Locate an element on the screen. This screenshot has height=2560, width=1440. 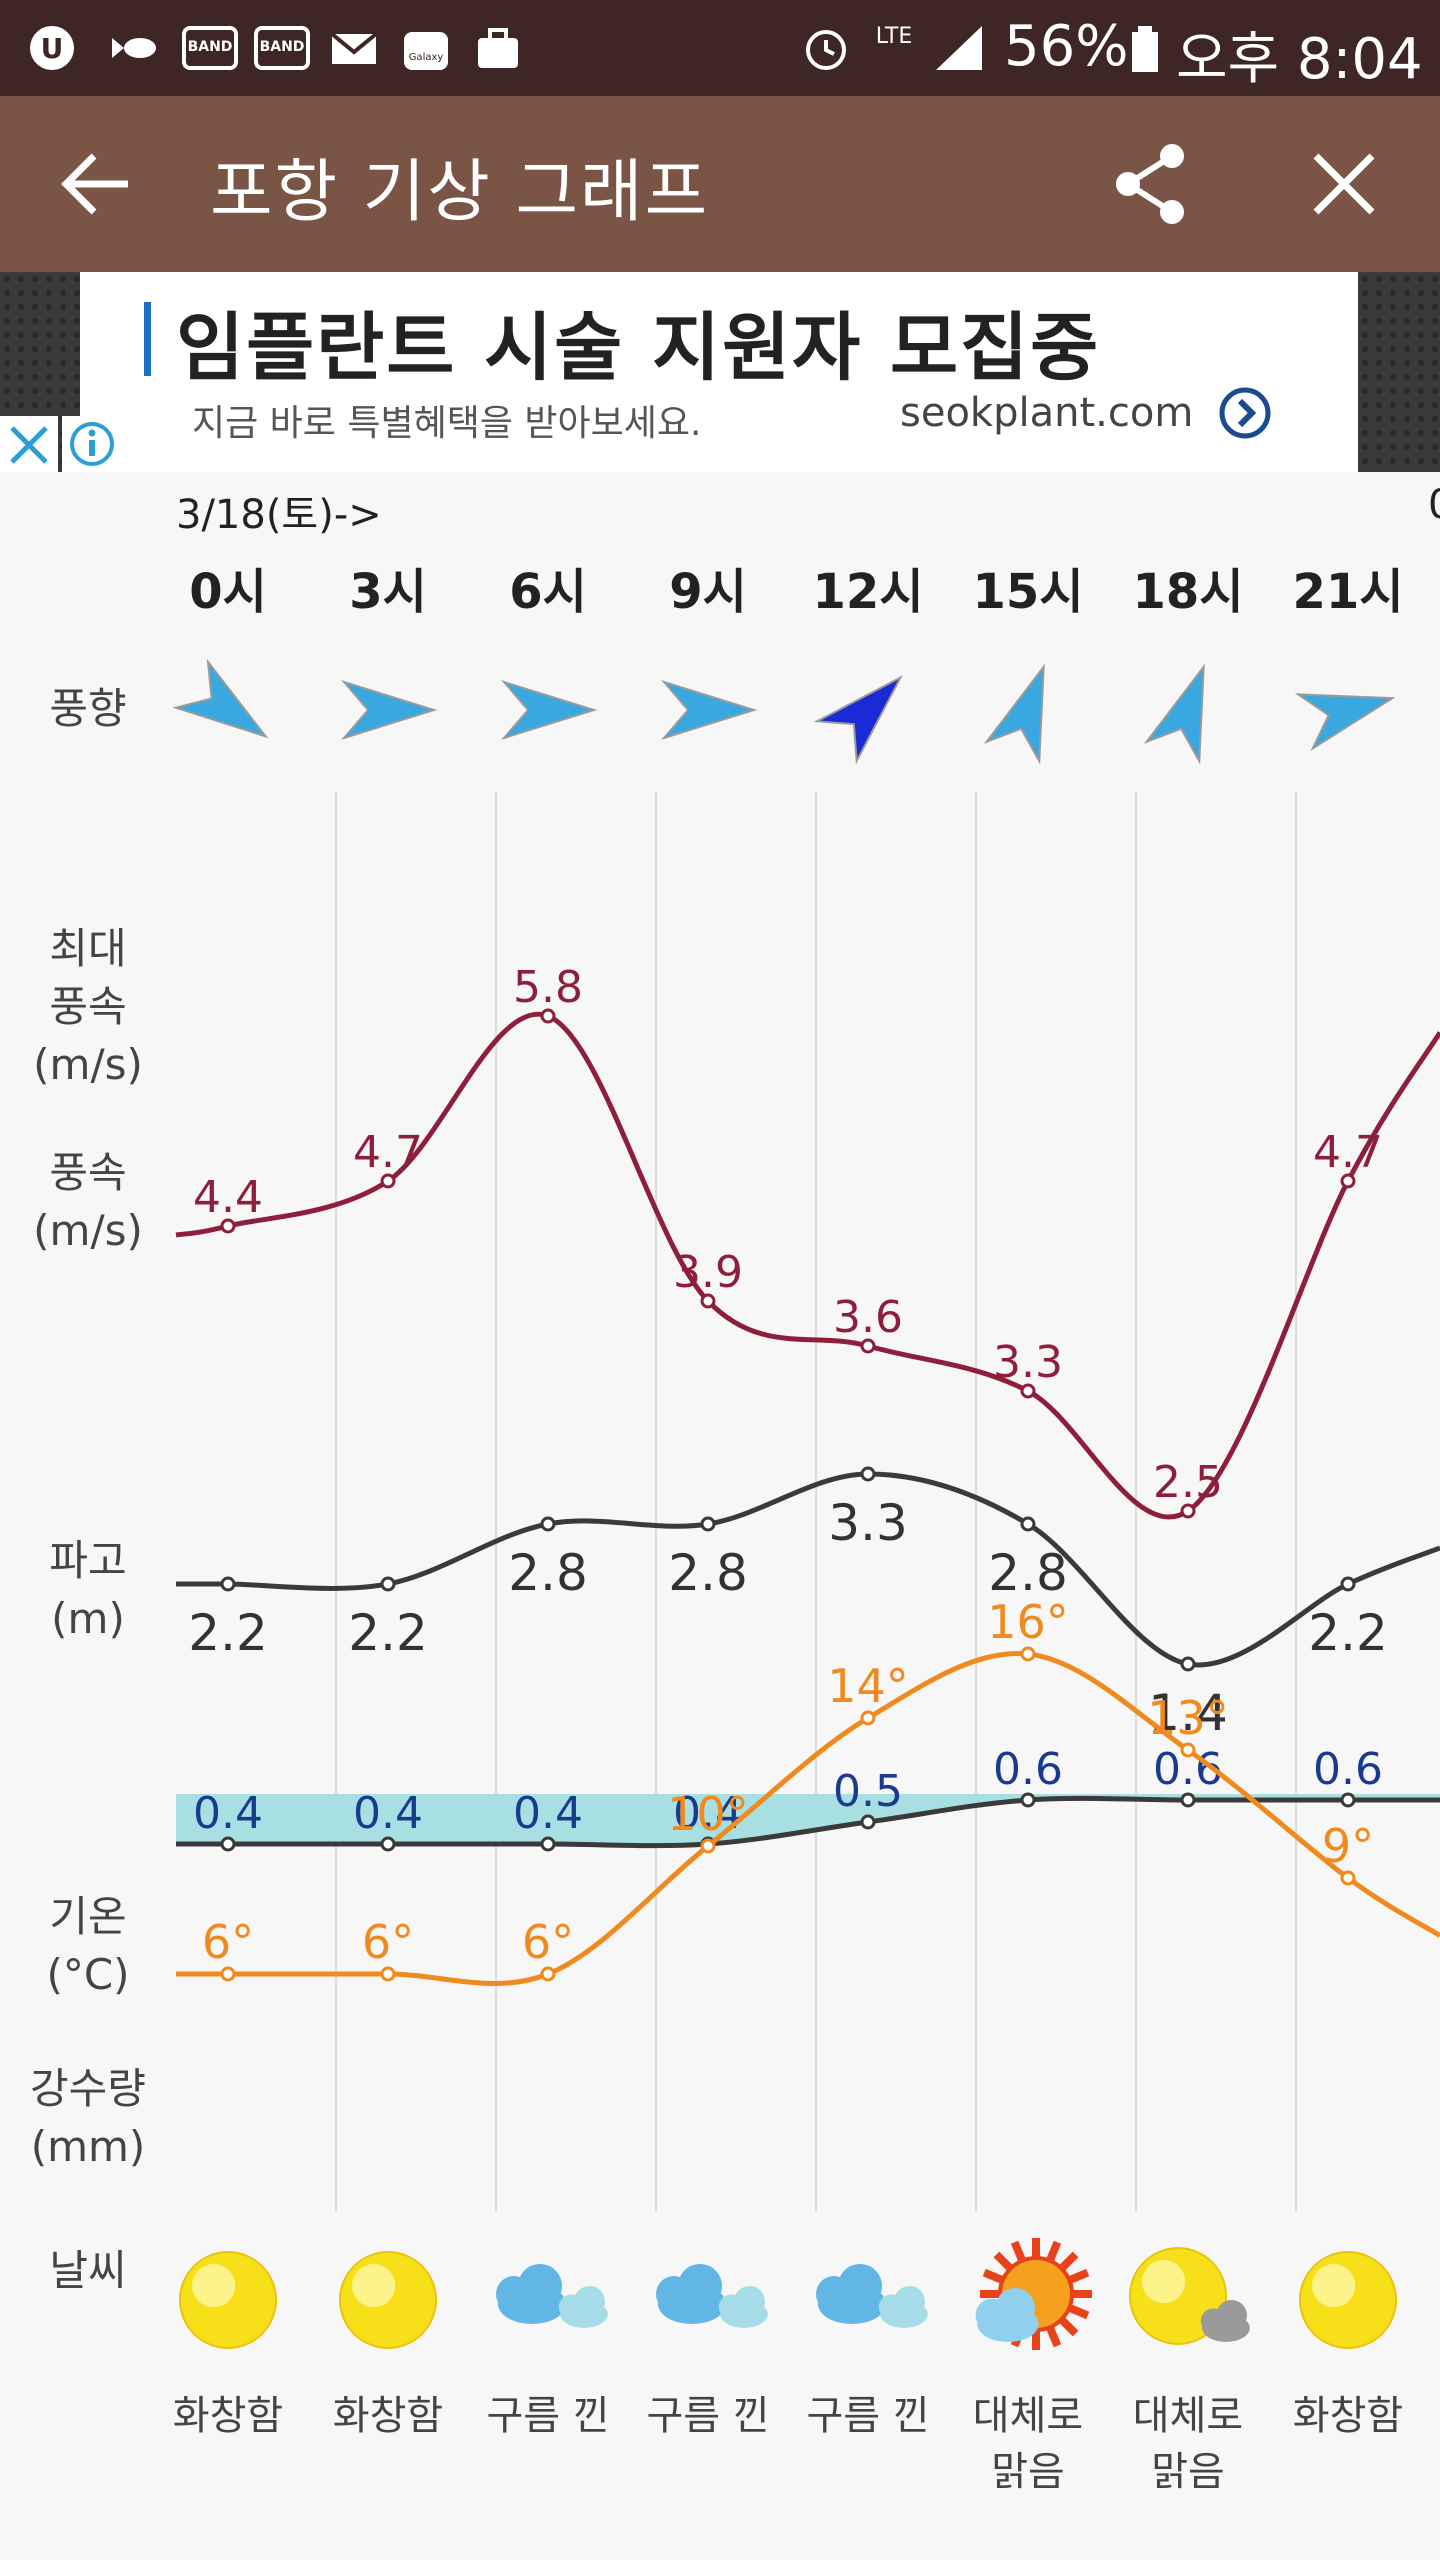
share-icon is located at coordinates (1150, 184).